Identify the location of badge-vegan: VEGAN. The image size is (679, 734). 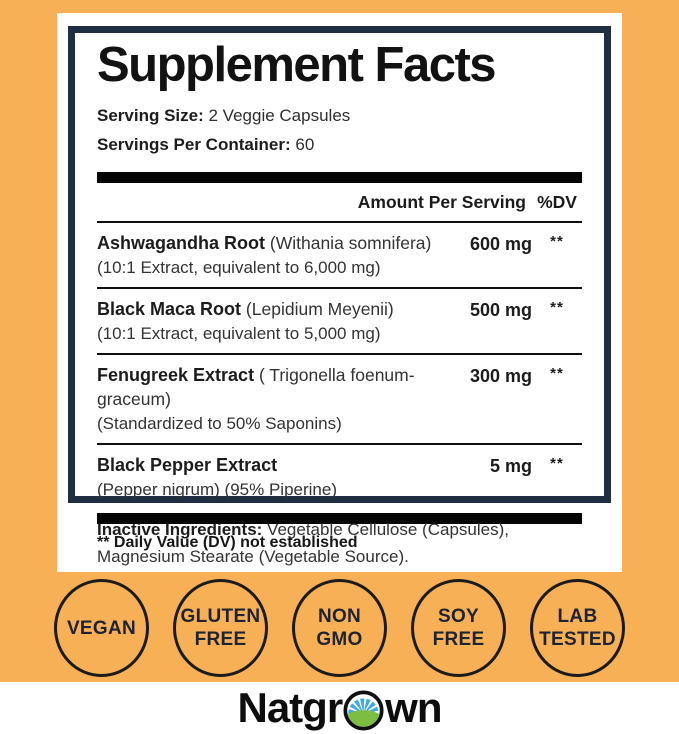
(101, 628).